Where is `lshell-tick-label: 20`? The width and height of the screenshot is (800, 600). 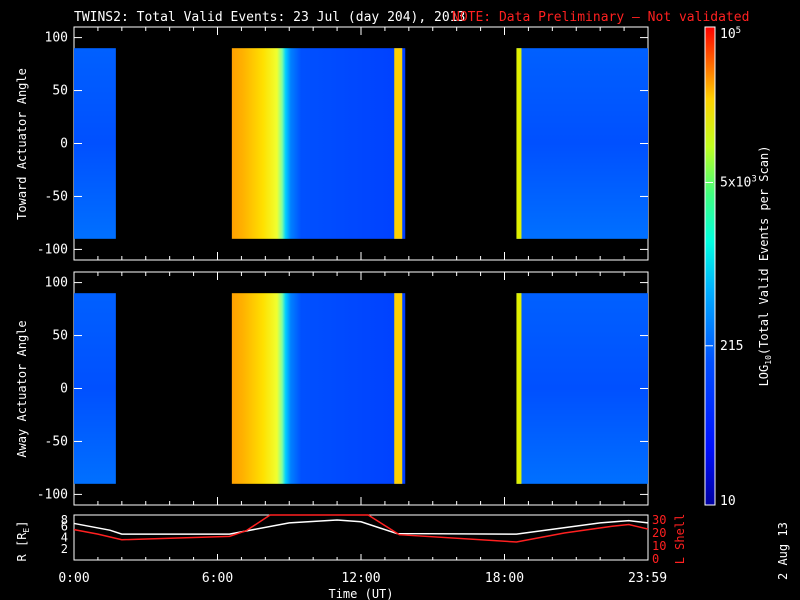 lshell-tick-label: 20 is located at coordinates (659, 533).